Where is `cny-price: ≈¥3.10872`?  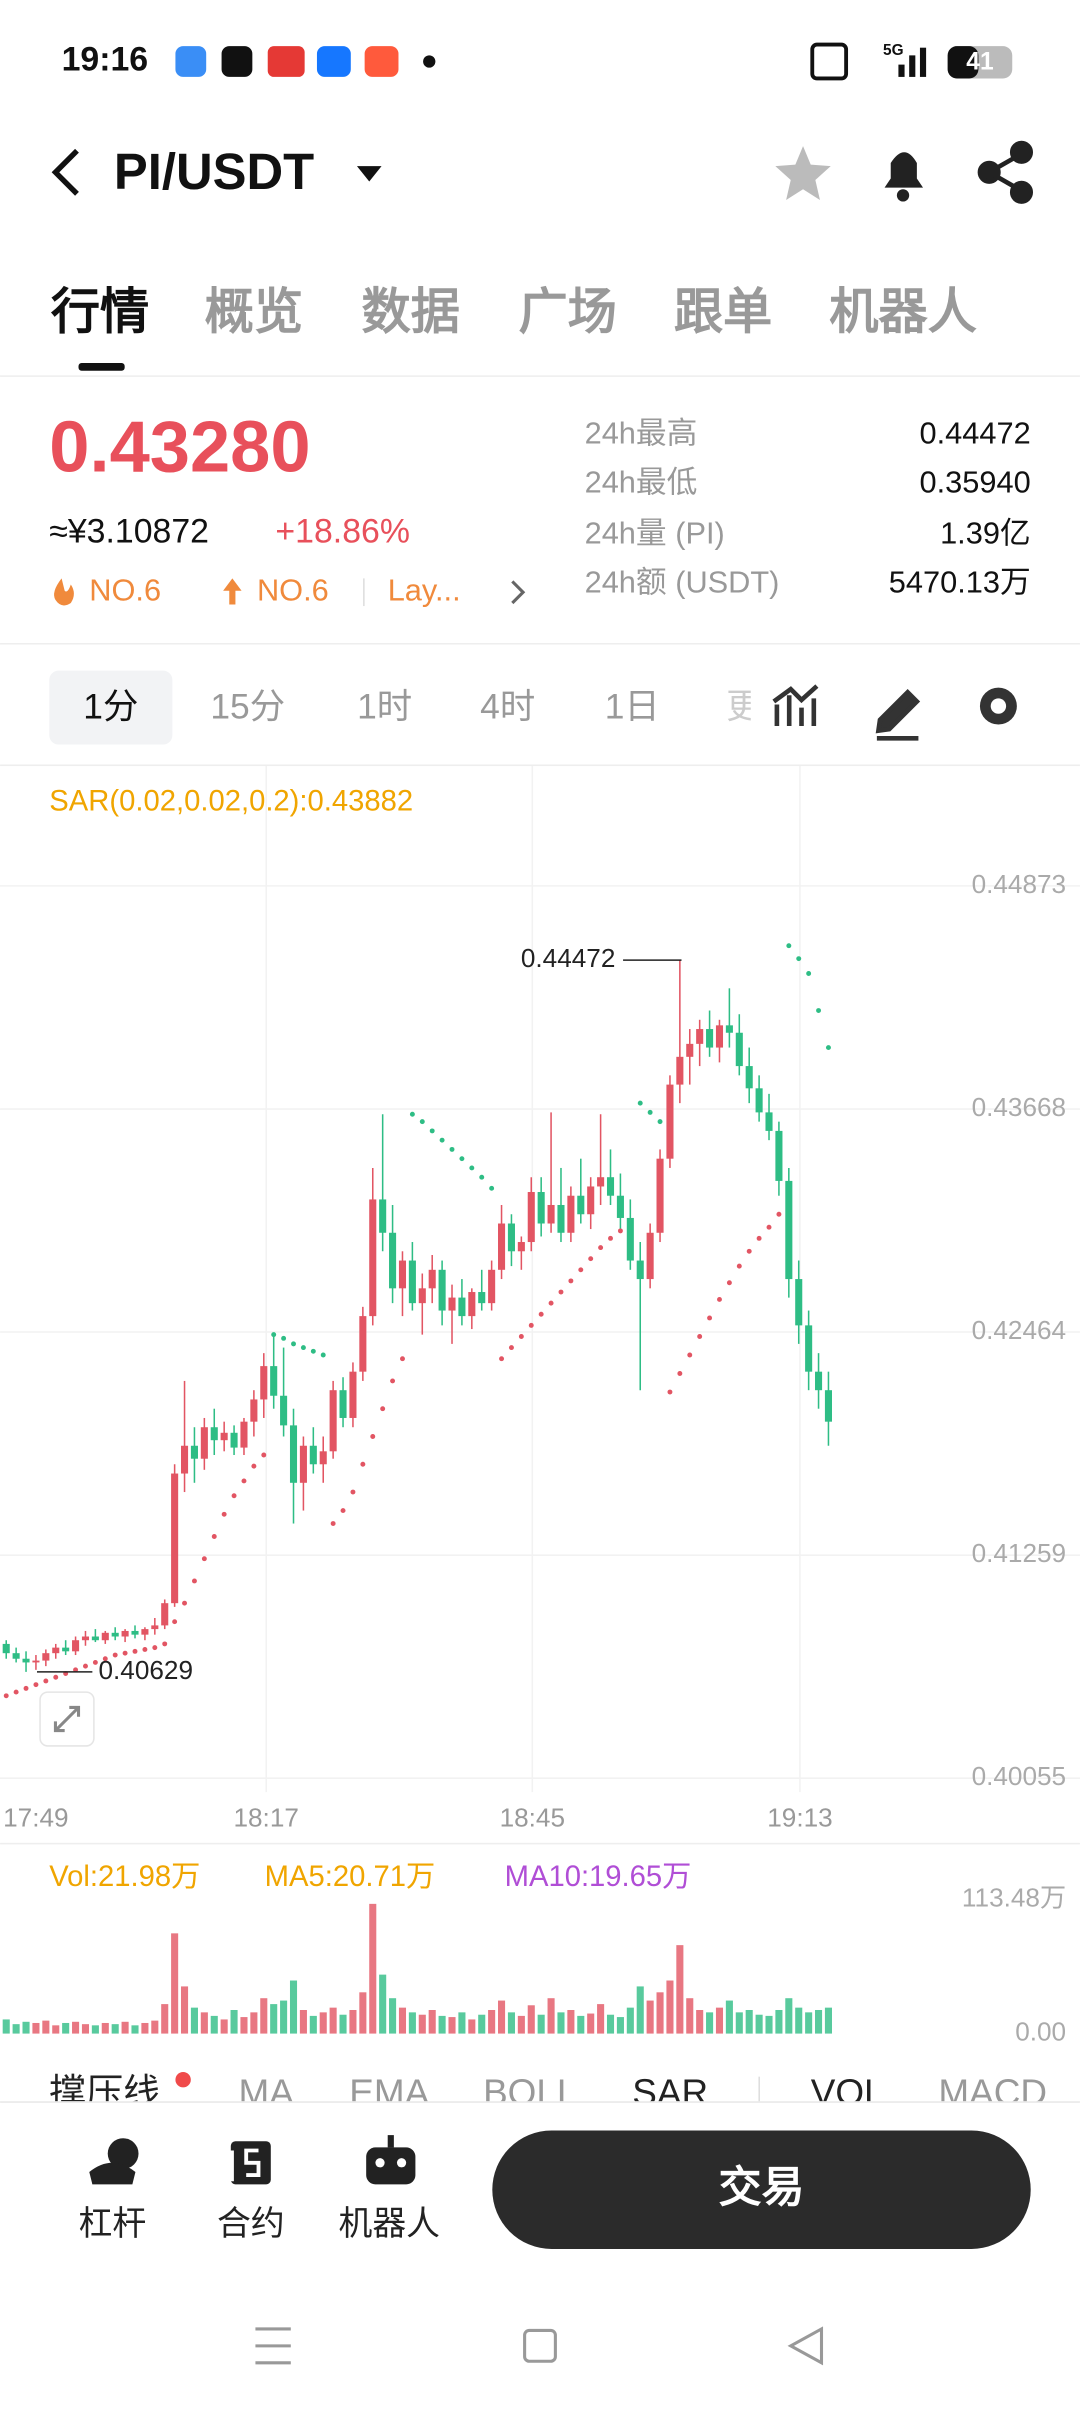 cny-price: ≈¥3.10872 is located at coordinates (129, 532).